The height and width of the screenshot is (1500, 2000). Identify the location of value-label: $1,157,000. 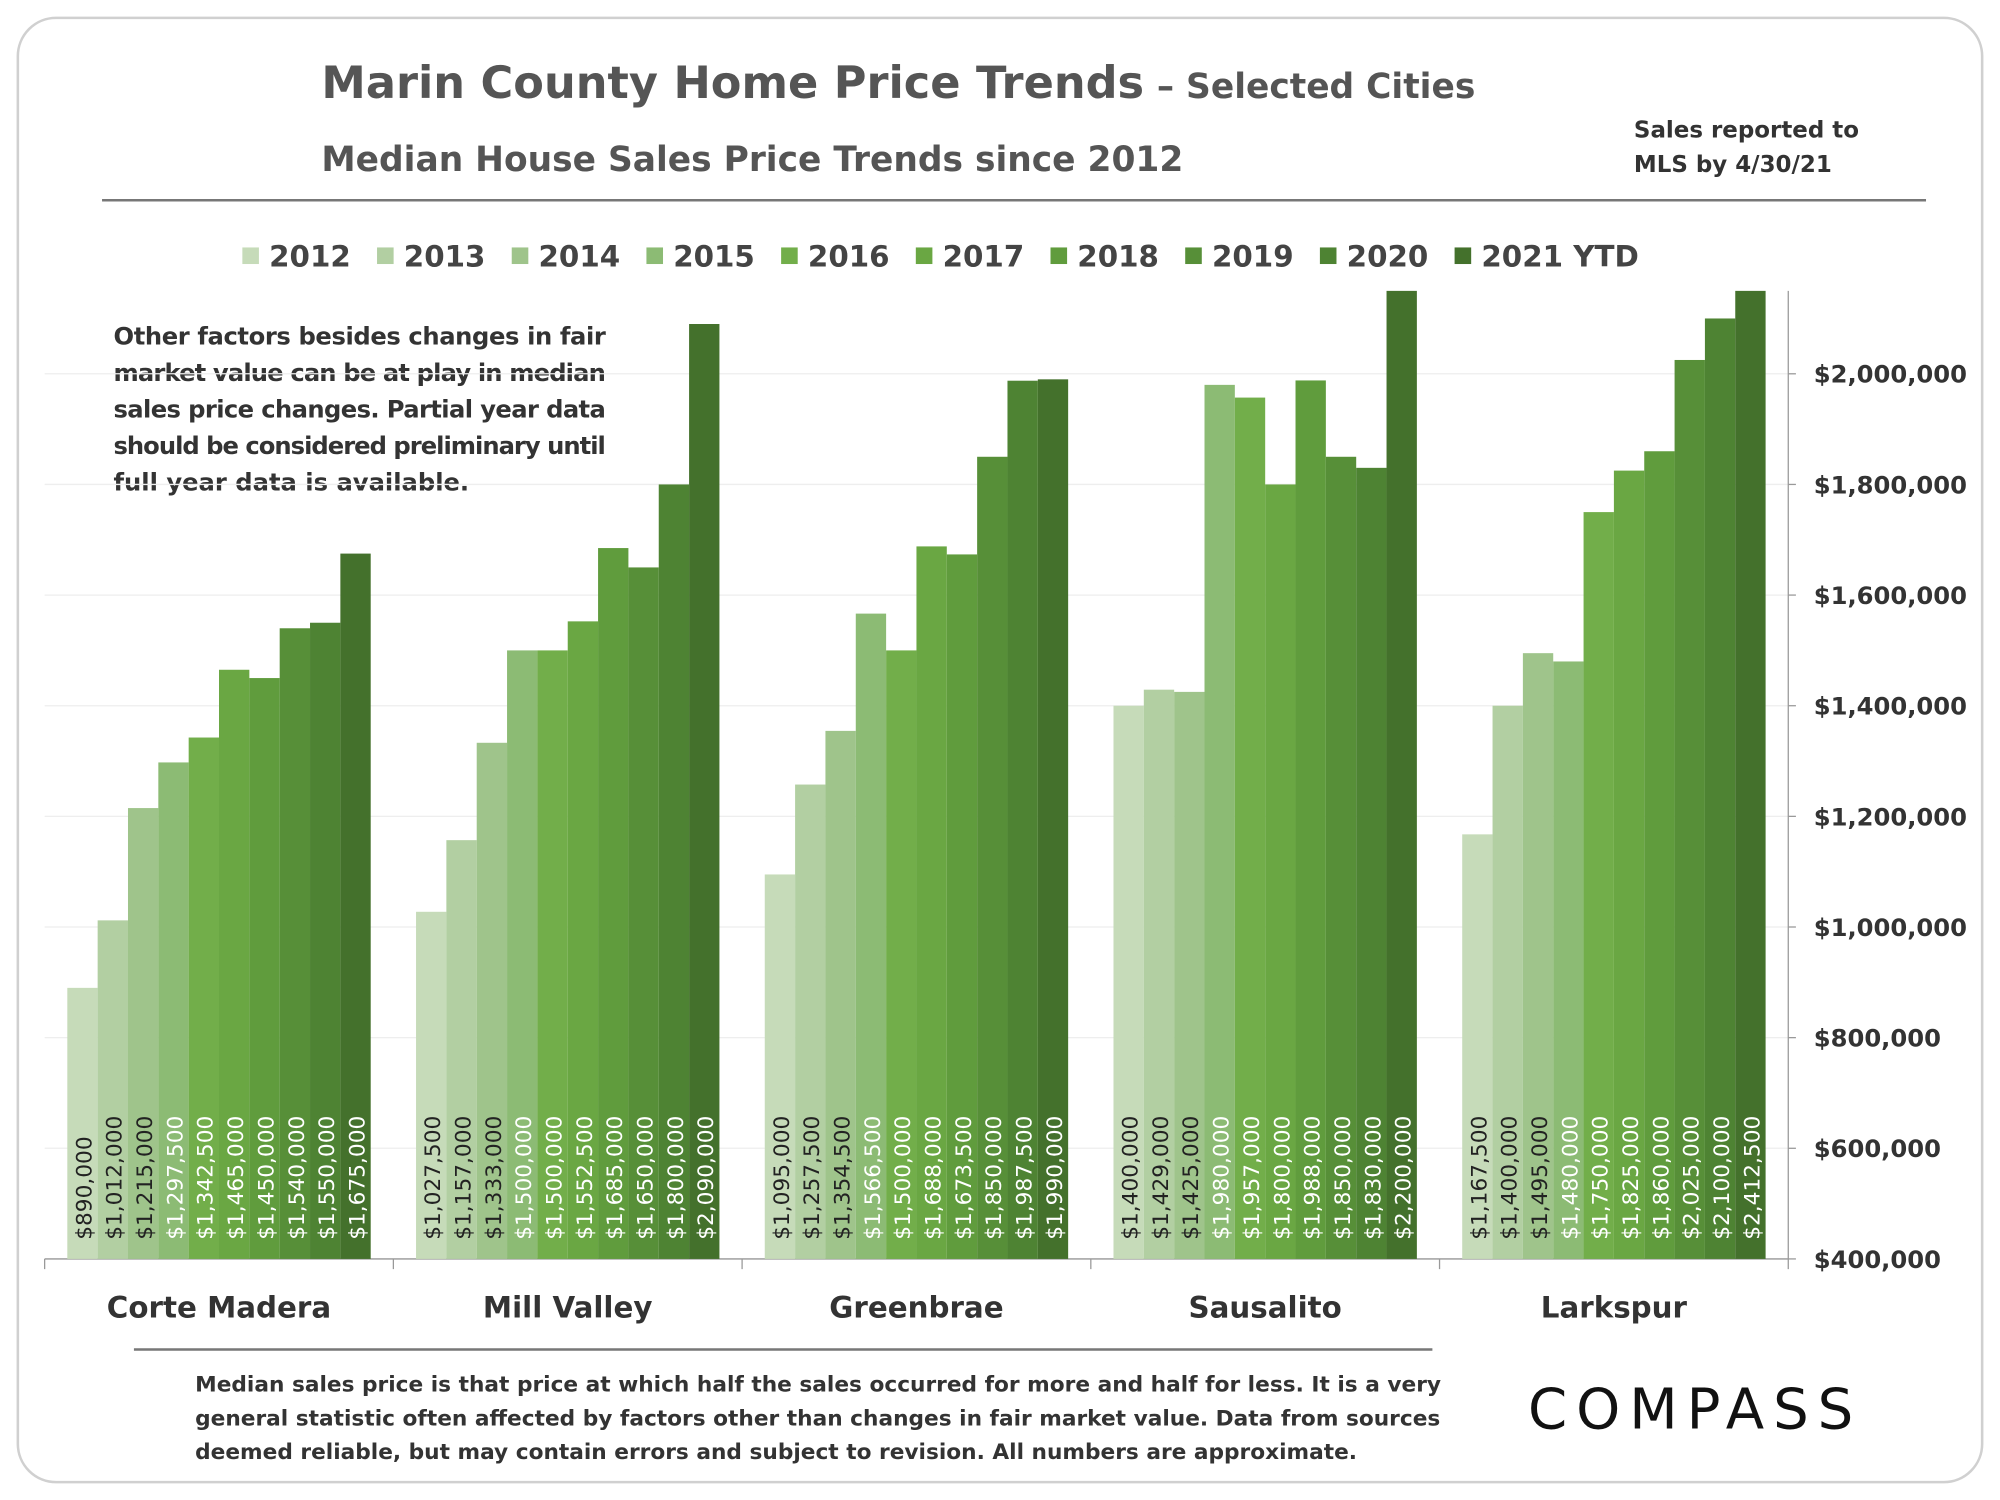
(463, 1178).